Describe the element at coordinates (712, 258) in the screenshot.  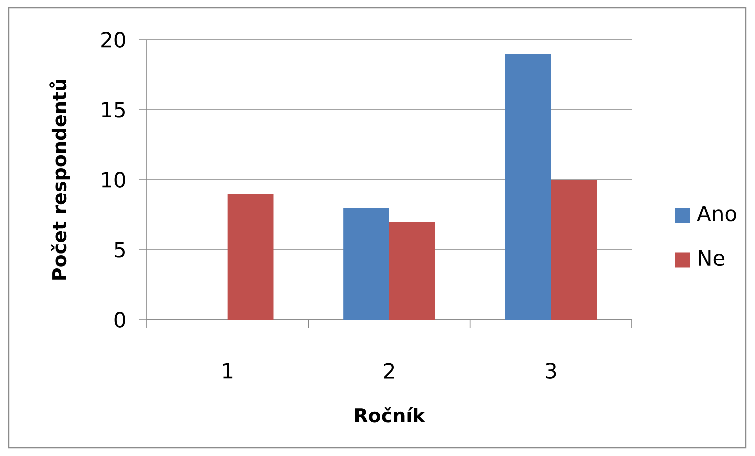
I see `legend-label: Ne` at that location.